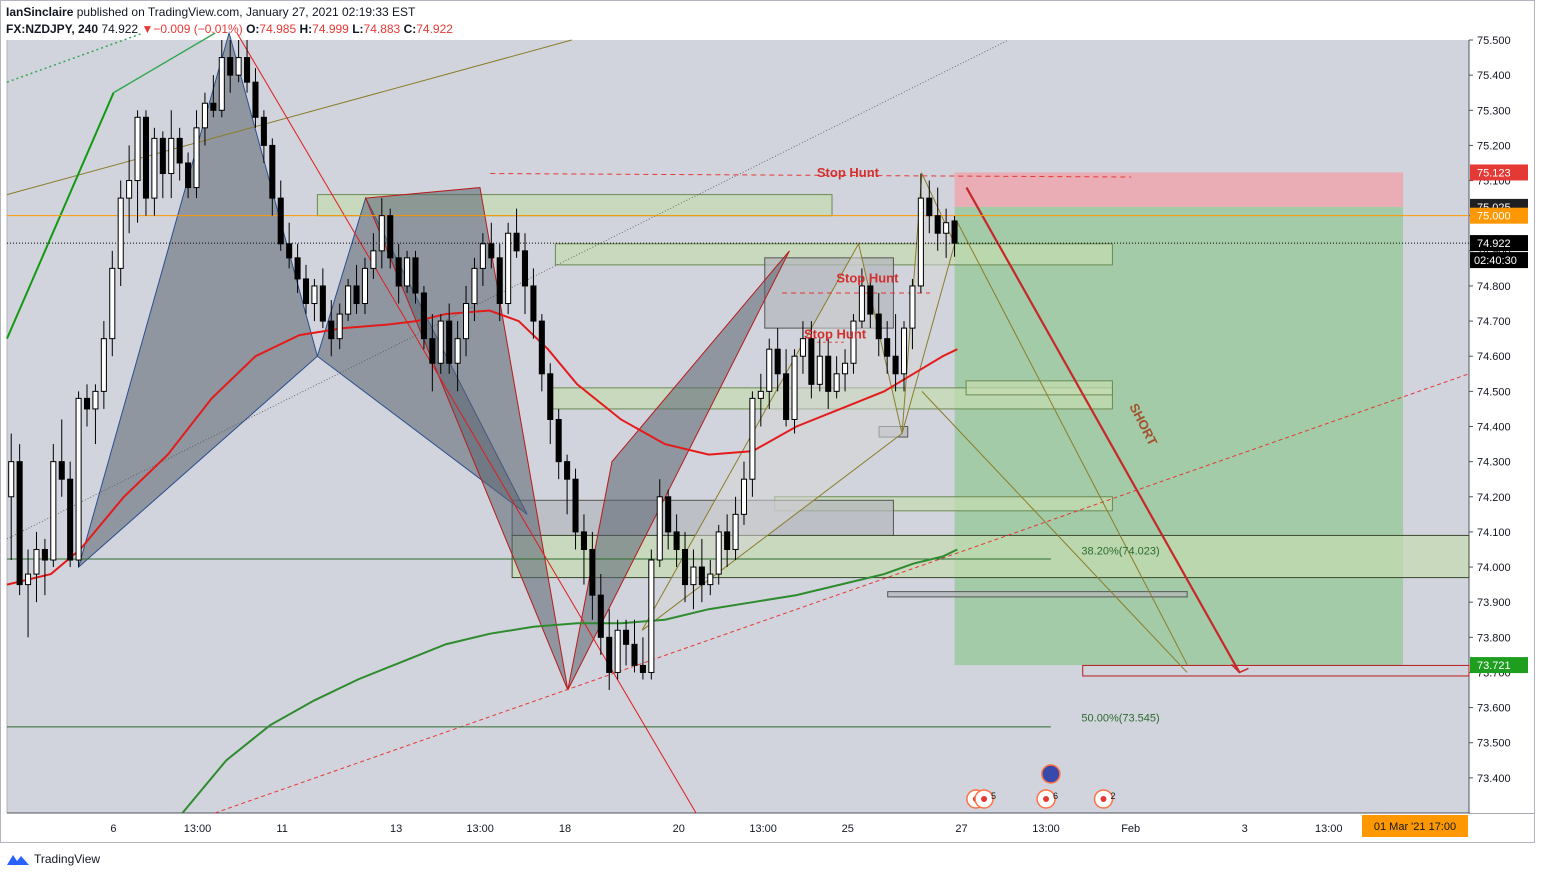 This screenshot has height=879, width=1541. What do you see at coordinates (1494, 41) in the screenshot?
I see `price-tick-label: 75.500` at bounding box center [1494, 41].